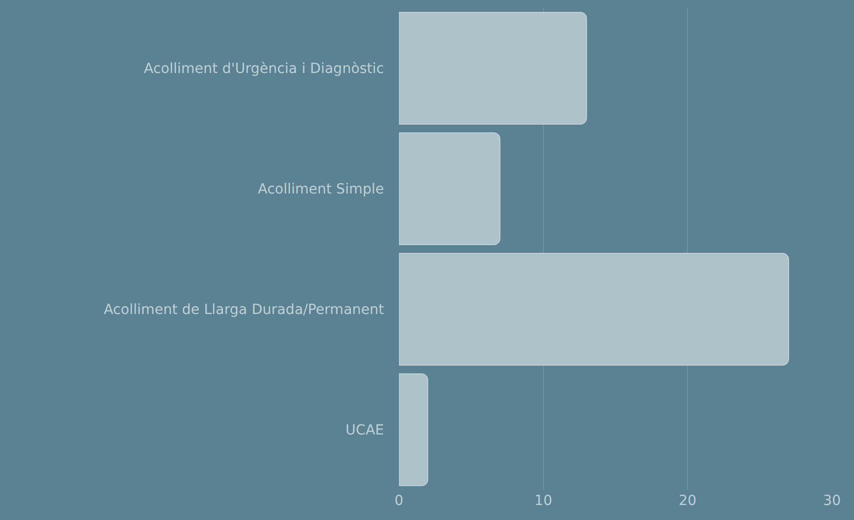  I want to click on x-tick-label: 20, so click(687, 501).